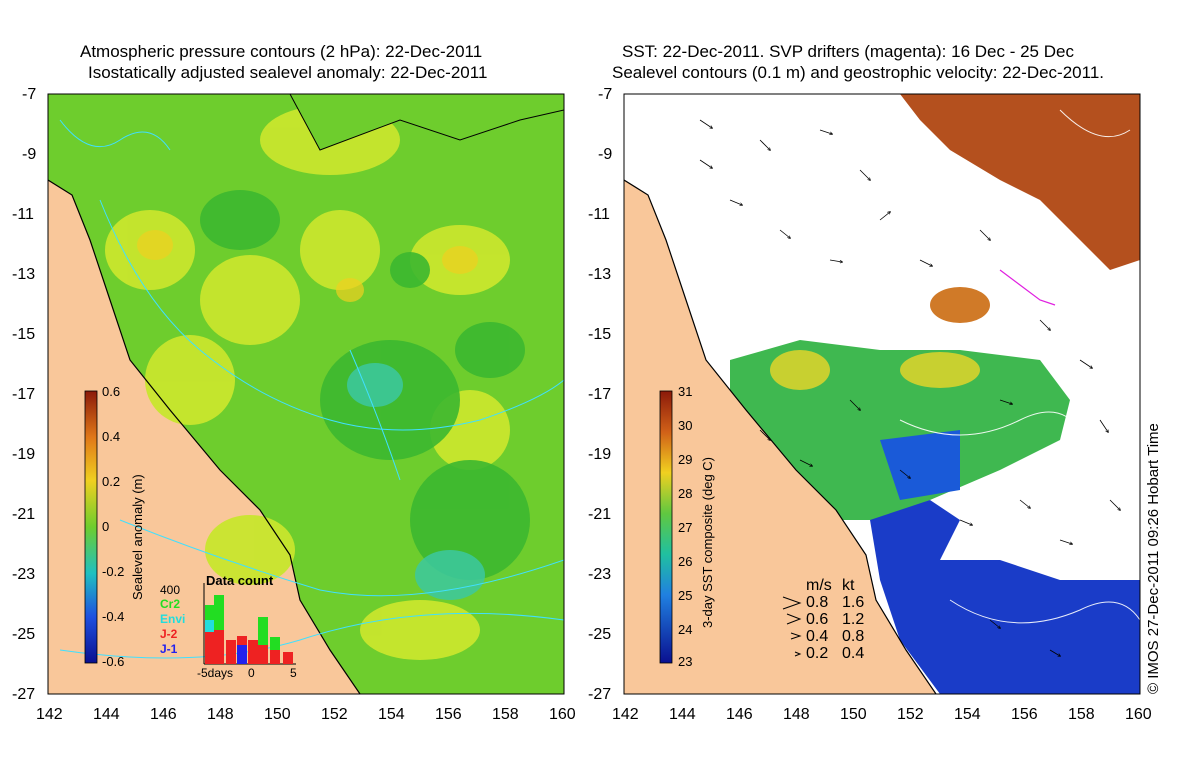 The height and width of the screenshot is (780, 1200). Describe the element at coordinates (170, 604) in the screenshot. I see `legend-cr2: Cr2` at that location.